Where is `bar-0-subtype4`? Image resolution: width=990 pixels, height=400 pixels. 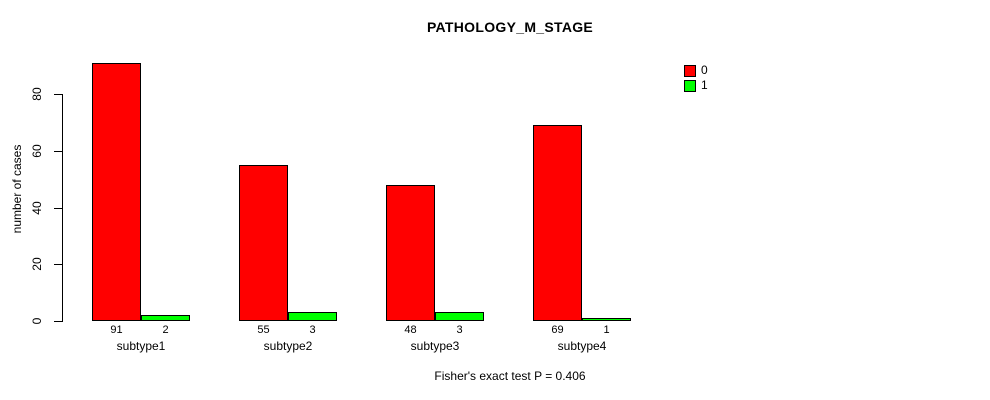
bar-0-subtype4 is located at coordinates (557, 223).